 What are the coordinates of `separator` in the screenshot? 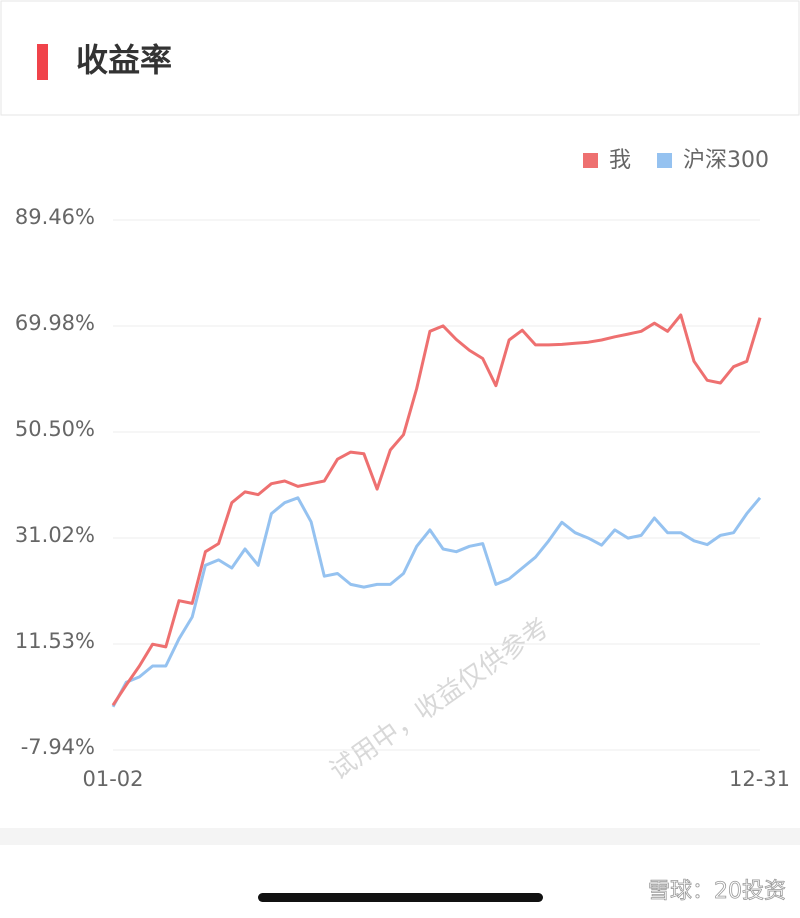 It's located at (400, 836).